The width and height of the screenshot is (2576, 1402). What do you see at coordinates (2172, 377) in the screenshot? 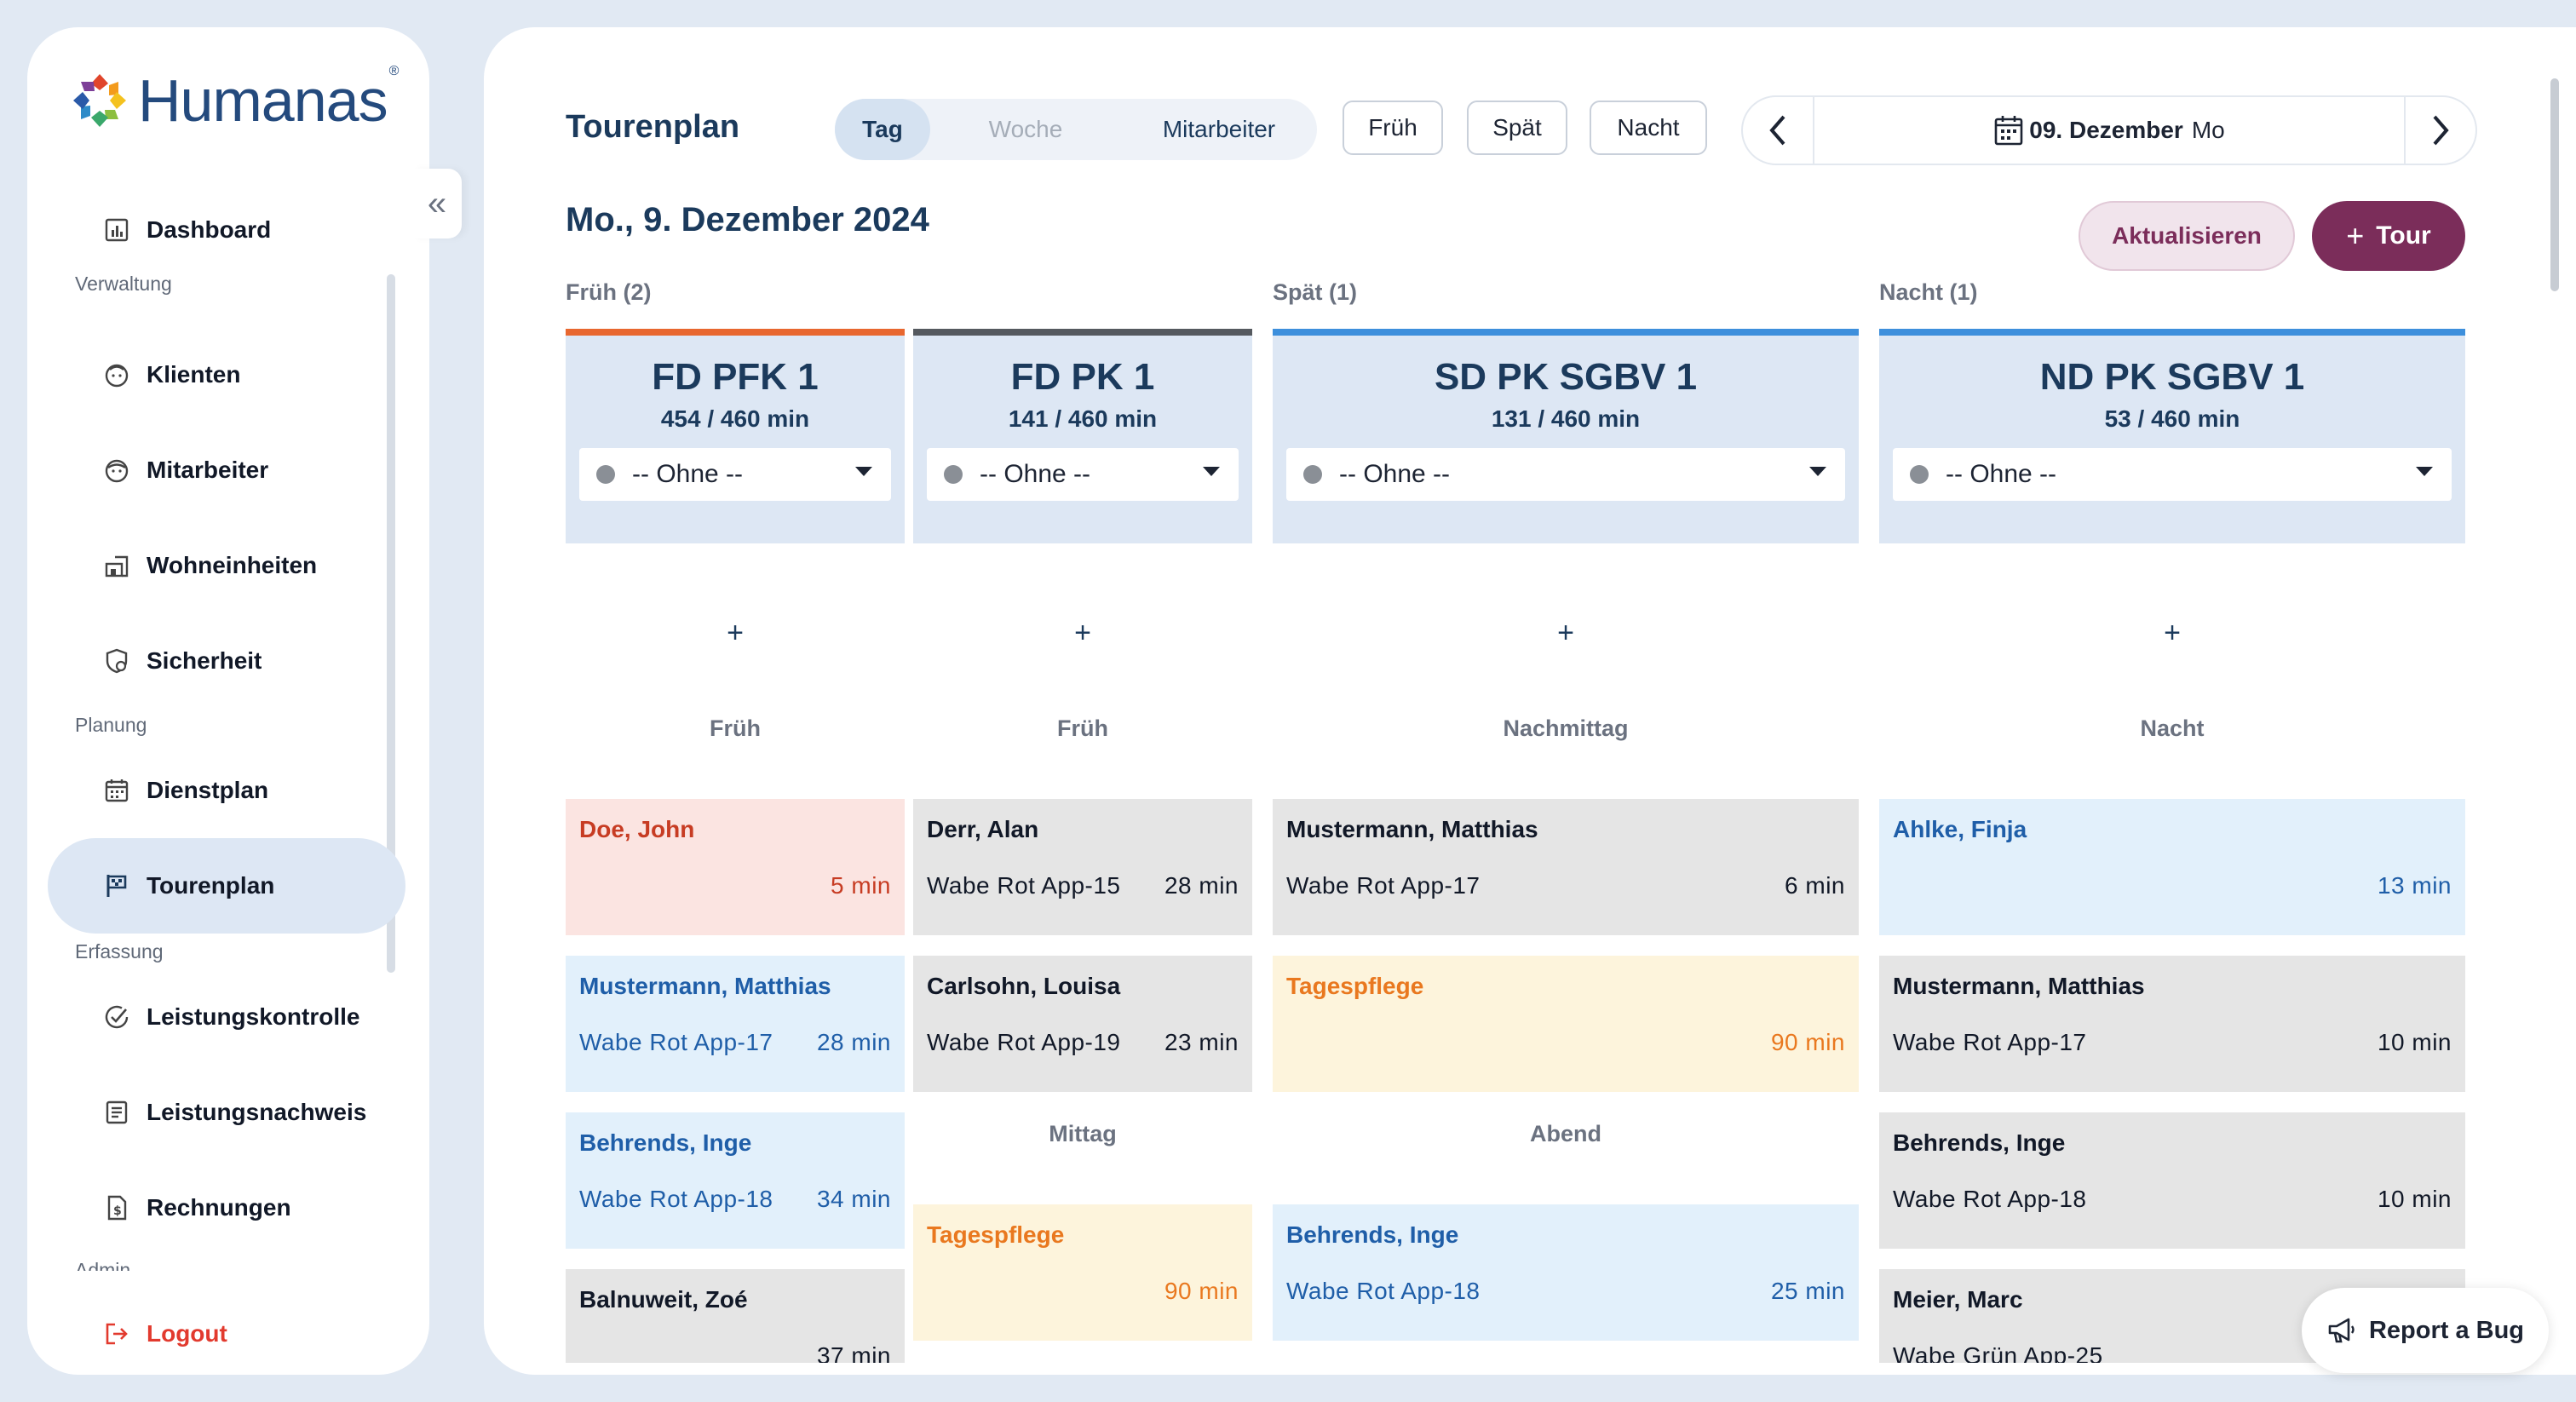
I see `tour-title: ND PK SGBV 1` at bounding box center [2172, 377].